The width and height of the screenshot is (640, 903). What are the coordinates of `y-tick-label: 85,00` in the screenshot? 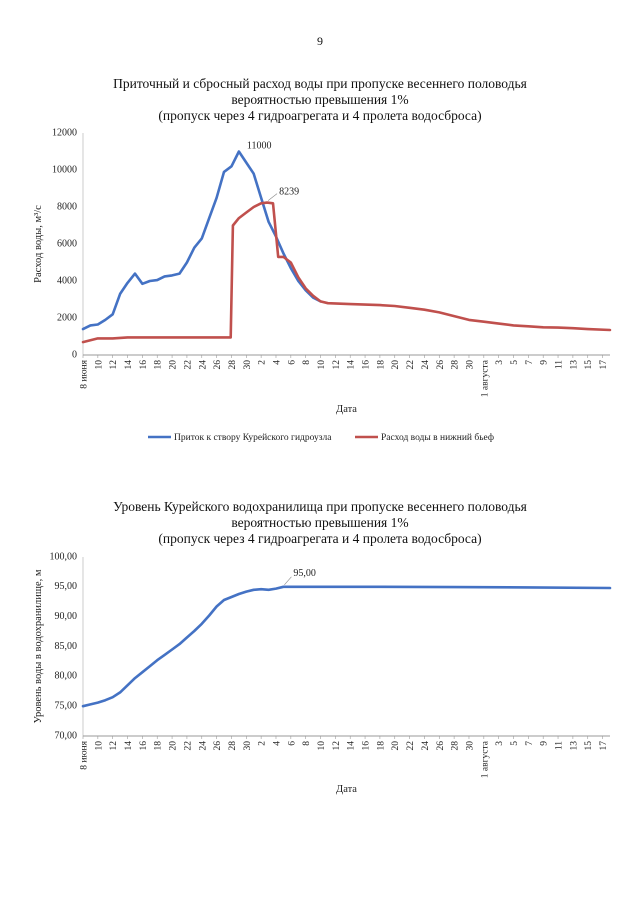 It's located at (66, 646).